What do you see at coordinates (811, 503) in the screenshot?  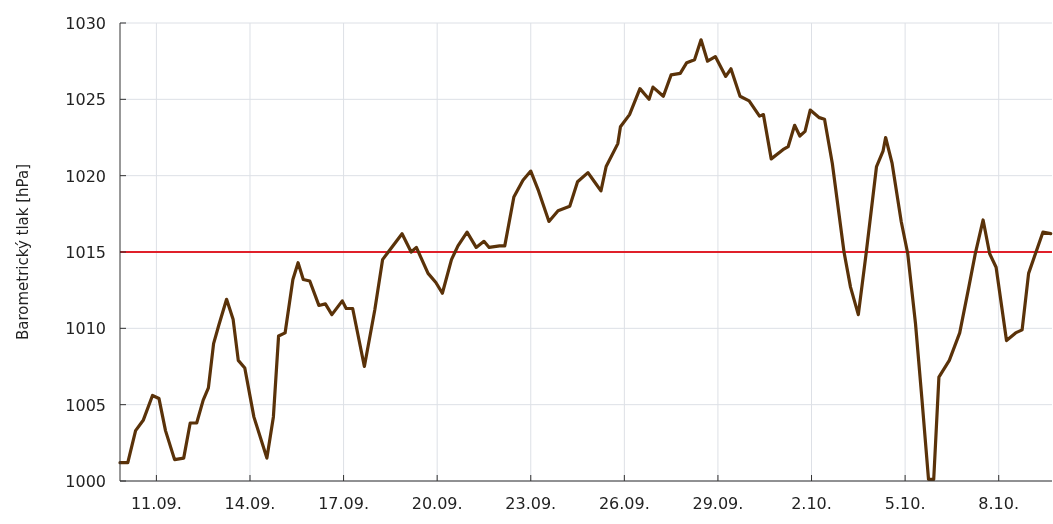 I see `x-tick-label: 2.10.` at bounding box center [811, 503].